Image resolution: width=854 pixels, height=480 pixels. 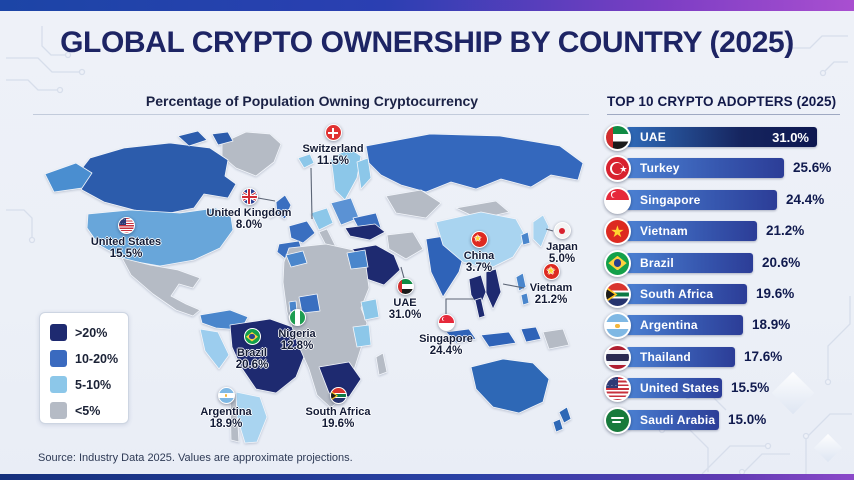 I want to click on map-callout-country: Vietnam, so click(x=551, y=287).